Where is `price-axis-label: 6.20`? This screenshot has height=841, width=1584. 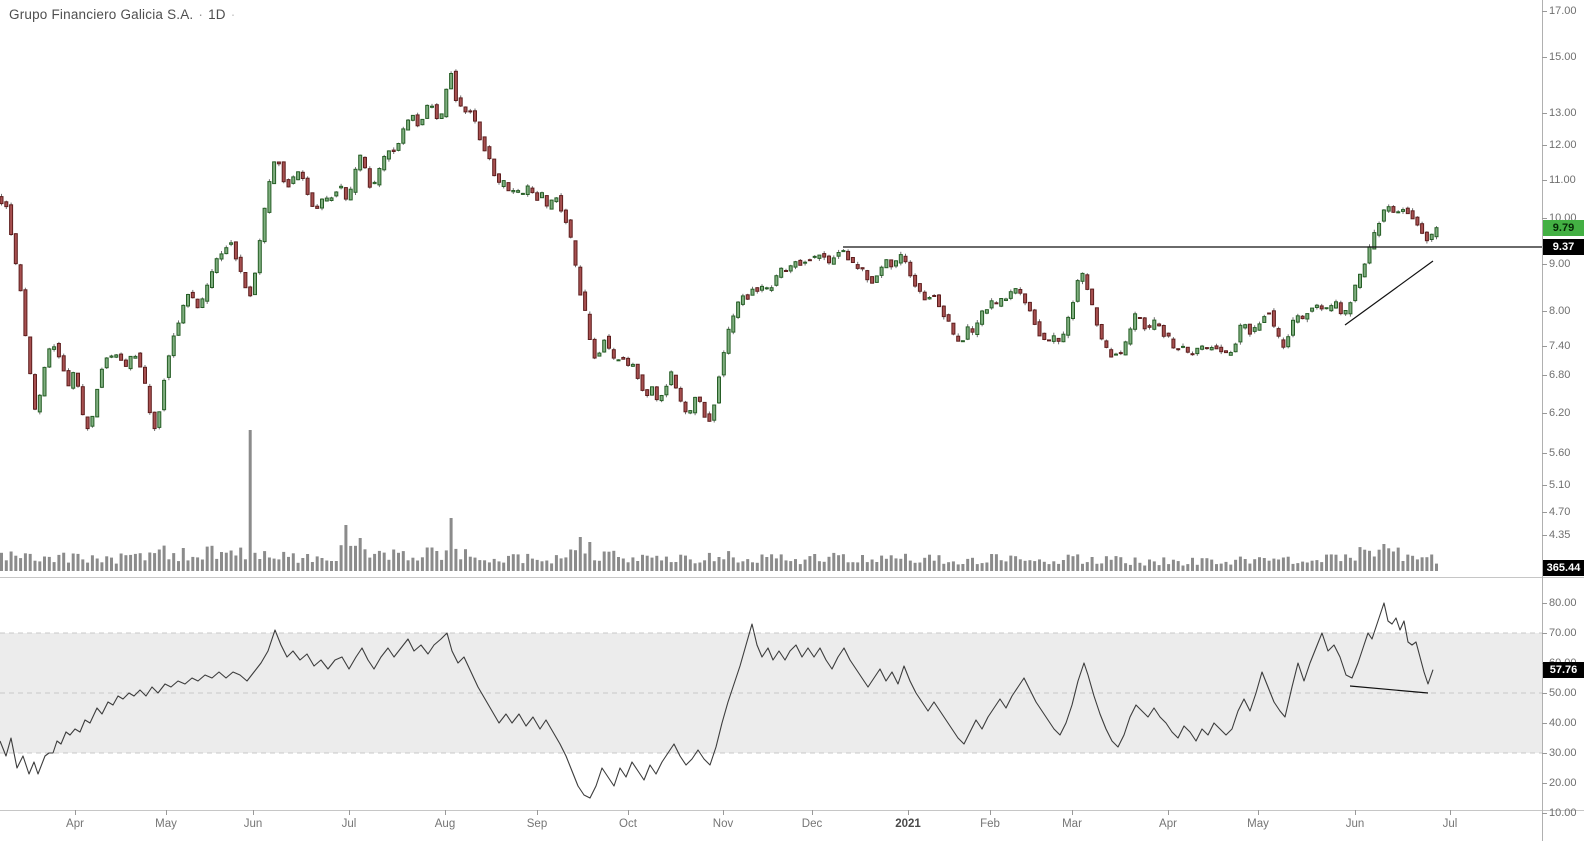
price-axis-label: 6.20 is located at coordinates (1560, 413).